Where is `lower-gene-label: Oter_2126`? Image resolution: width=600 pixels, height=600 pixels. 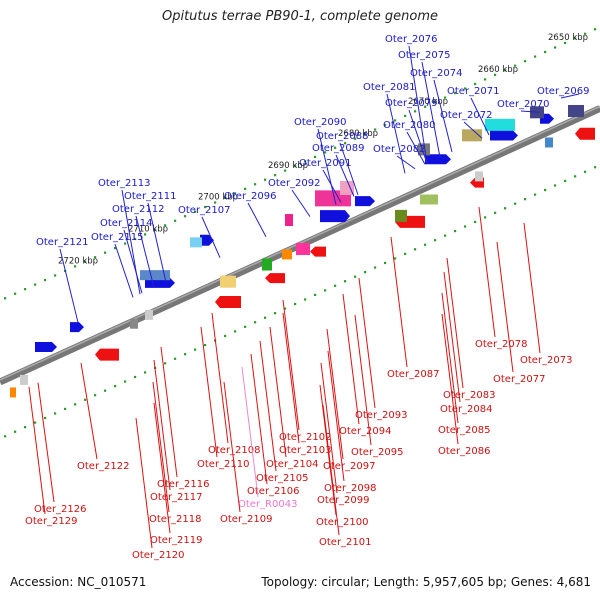 lower-gene-label: Oter_2126 is located at coordinates (60, 509).